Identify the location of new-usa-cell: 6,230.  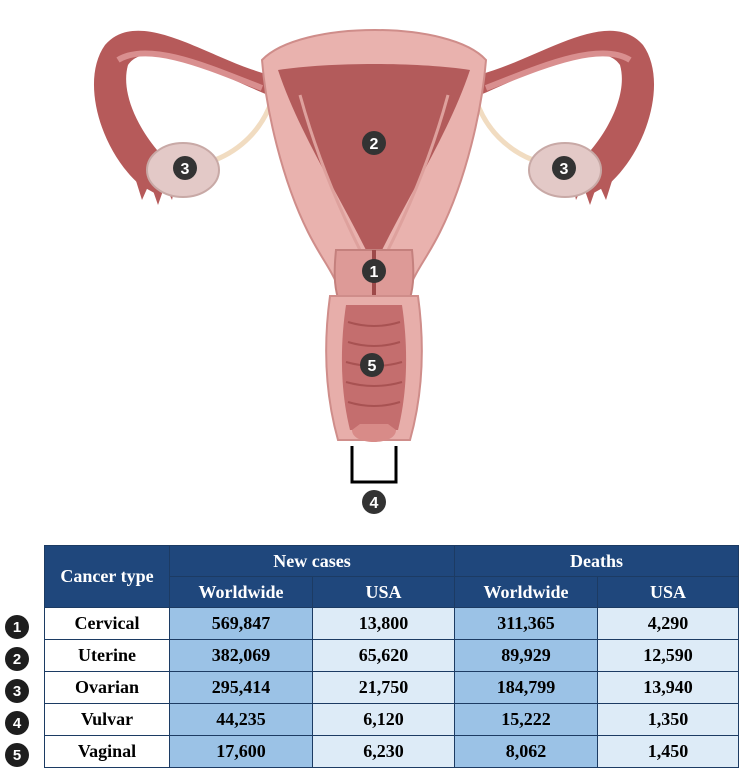
(383, 751).